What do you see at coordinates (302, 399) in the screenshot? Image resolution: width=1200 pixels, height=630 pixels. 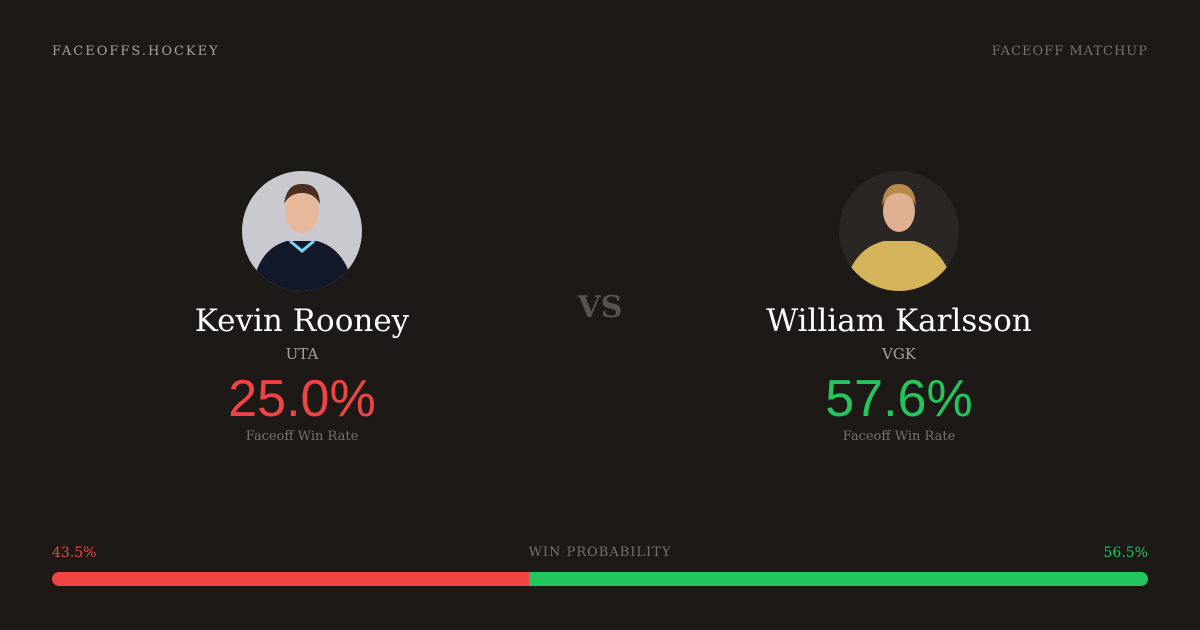 I see `faceoff-win-rate: 25.0%` at bounding box center [302, 399].